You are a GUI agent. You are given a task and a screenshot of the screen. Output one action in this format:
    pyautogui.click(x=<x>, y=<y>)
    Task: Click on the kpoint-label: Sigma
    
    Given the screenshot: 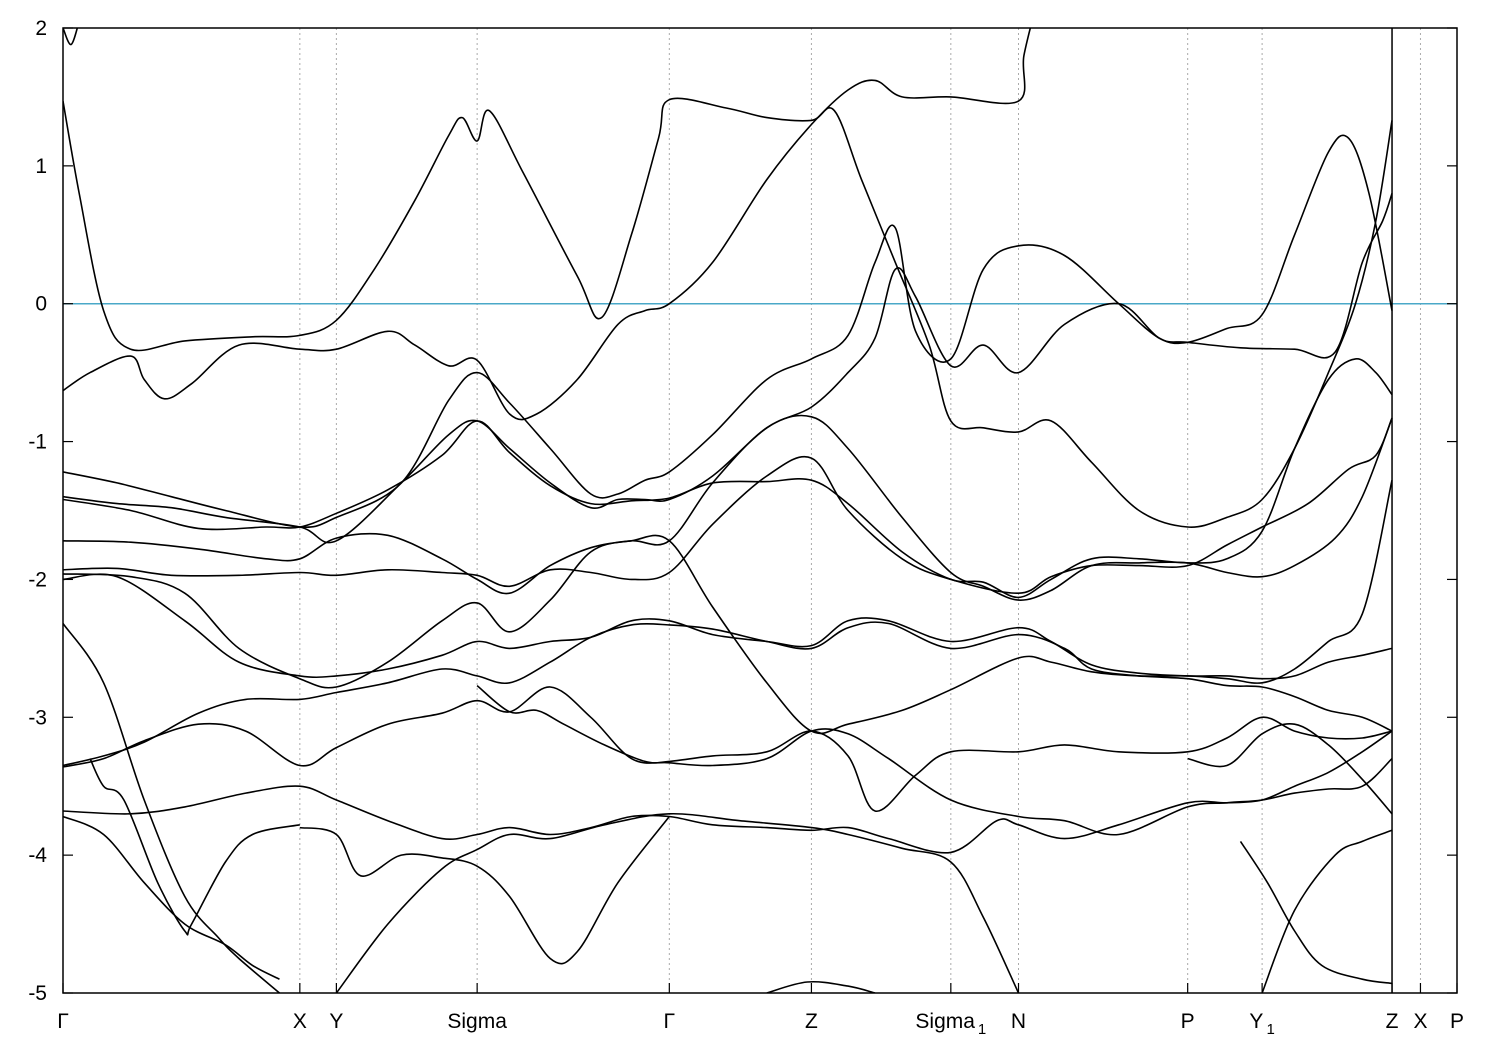 What is the action you would take?
    pyautogui.click(x=477, y=1021)
    